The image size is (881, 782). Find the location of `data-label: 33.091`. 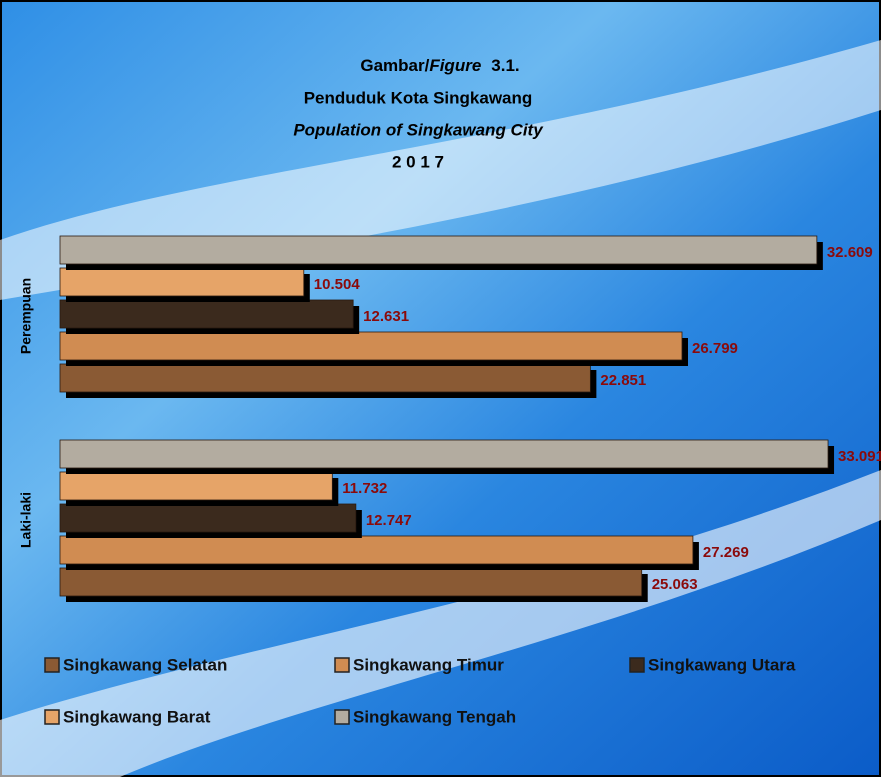

data-label: 33.091 is located at coordinates (859, 456).